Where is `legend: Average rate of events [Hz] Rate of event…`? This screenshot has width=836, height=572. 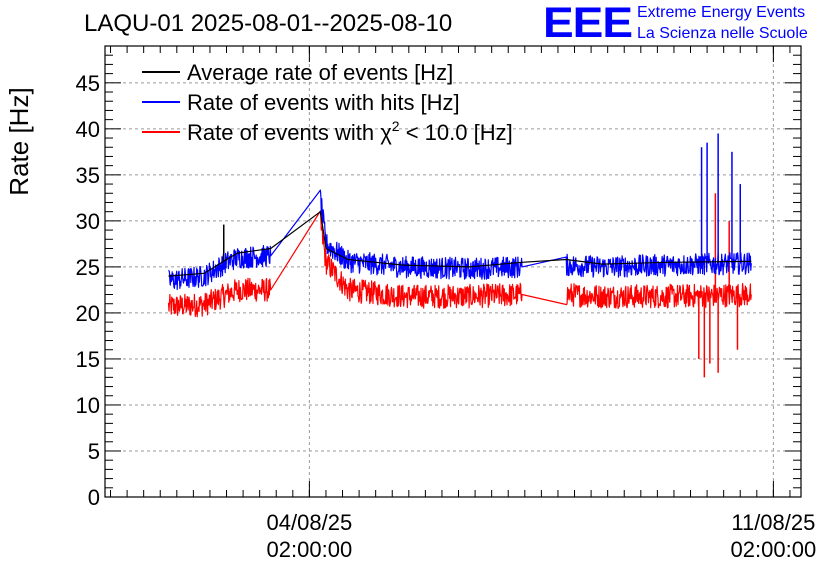
legend: Average rate of events [Hz] Rate of event… is located at coordinates (327, 102).